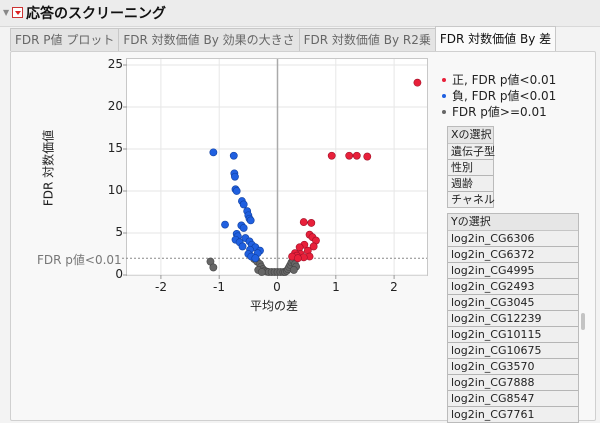 The image size is (600, 423). I want to click on y-select-item: log2in_CG4995, so click(513, 271).